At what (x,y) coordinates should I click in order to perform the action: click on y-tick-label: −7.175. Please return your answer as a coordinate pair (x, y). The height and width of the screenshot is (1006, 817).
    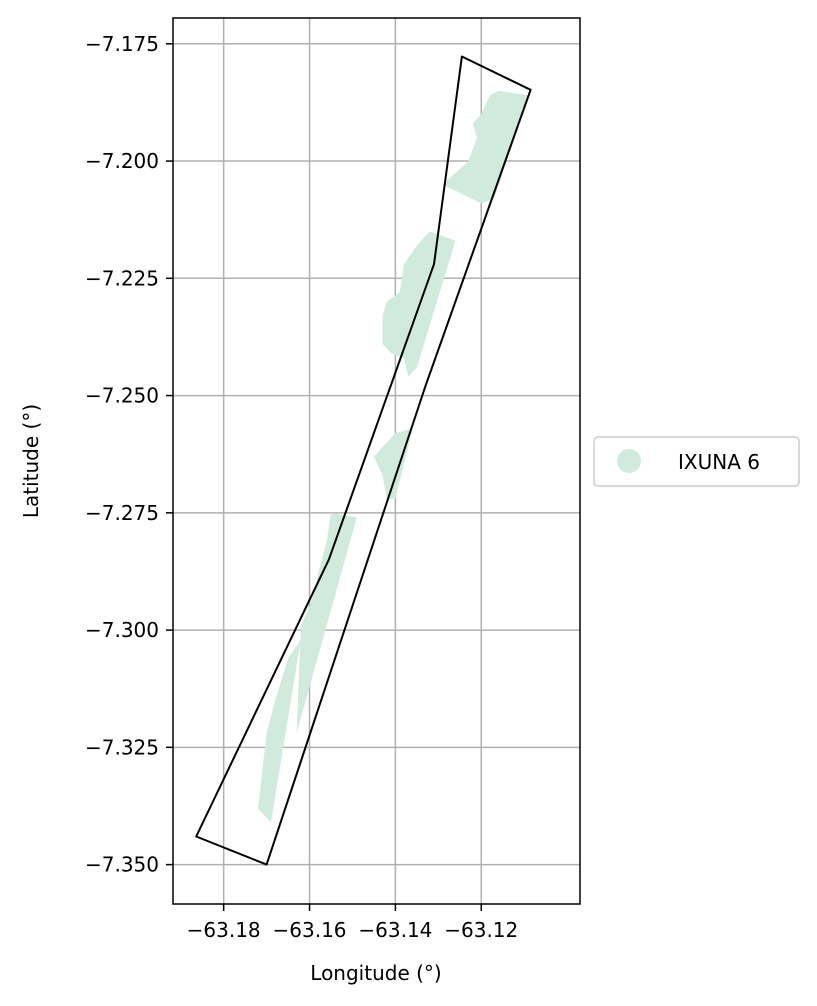
    Looking at the image, I should click on (122, 44).